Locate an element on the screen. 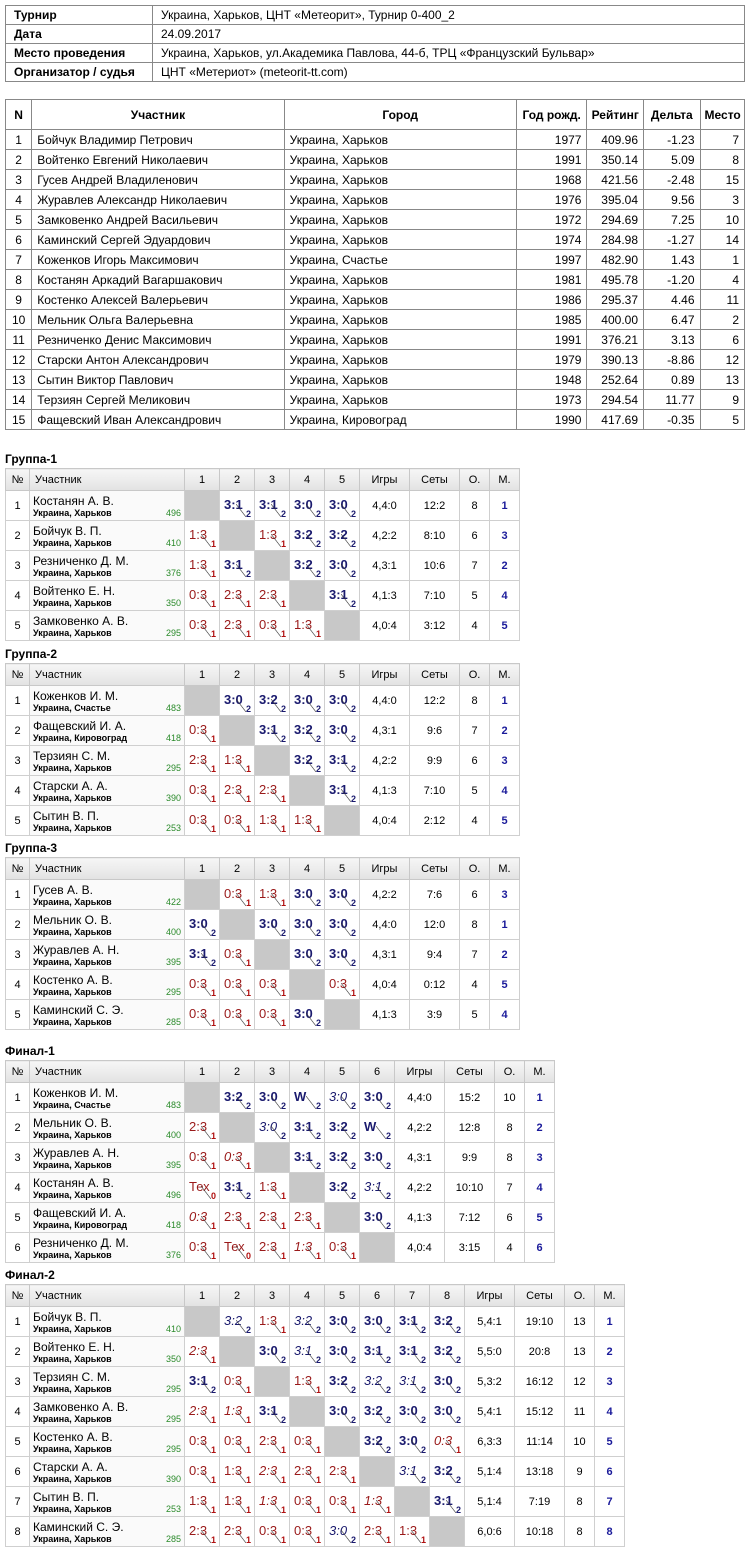  player-name: Костанян А. В. is located at coordinates (73, 500).